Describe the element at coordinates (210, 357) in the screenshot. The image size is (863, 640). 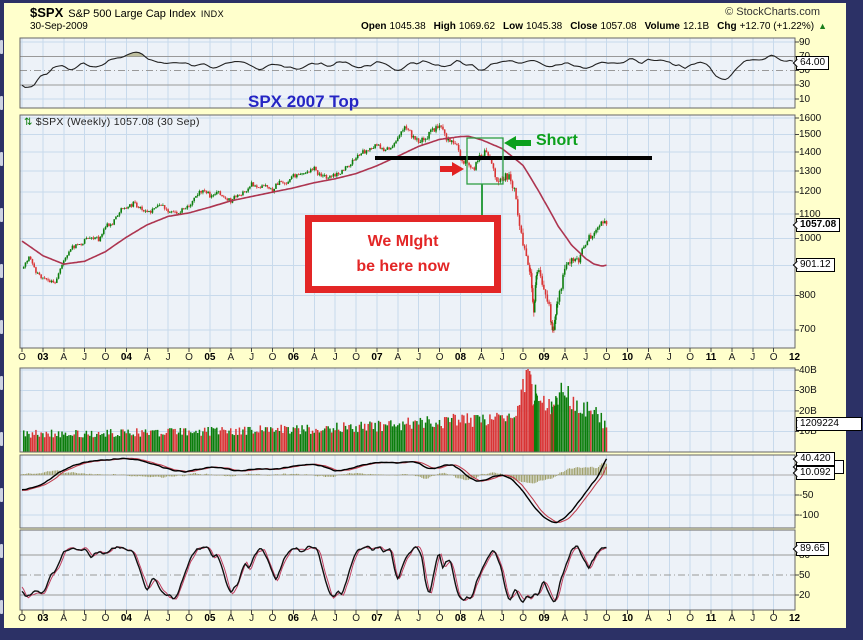
I see `x-axis-label: 05` at that location.